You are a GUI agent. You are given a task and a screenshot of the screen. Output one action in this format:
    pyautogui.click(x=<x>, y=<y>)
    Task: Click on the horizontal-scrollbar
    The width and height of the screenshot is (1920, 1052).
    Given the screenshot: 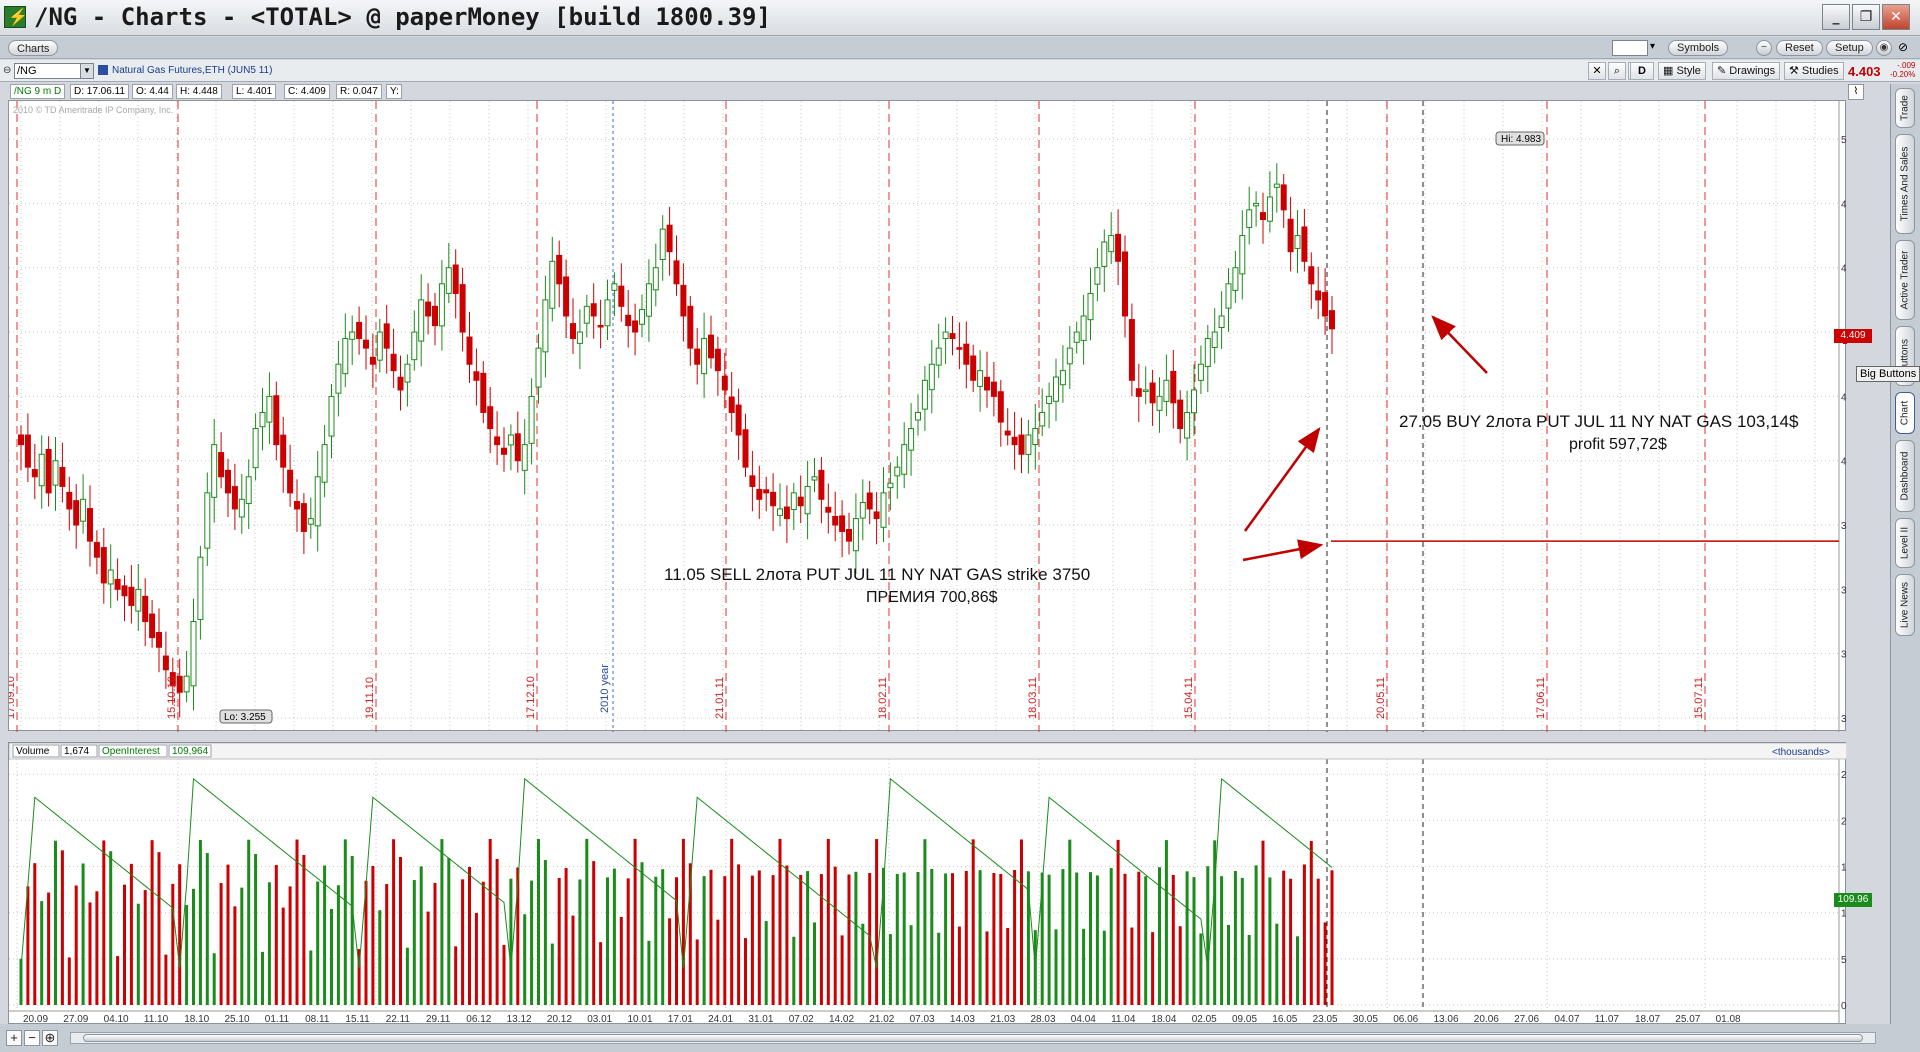 What is the action you would take?
    pyautogui.click(x=973, y=1038)
    